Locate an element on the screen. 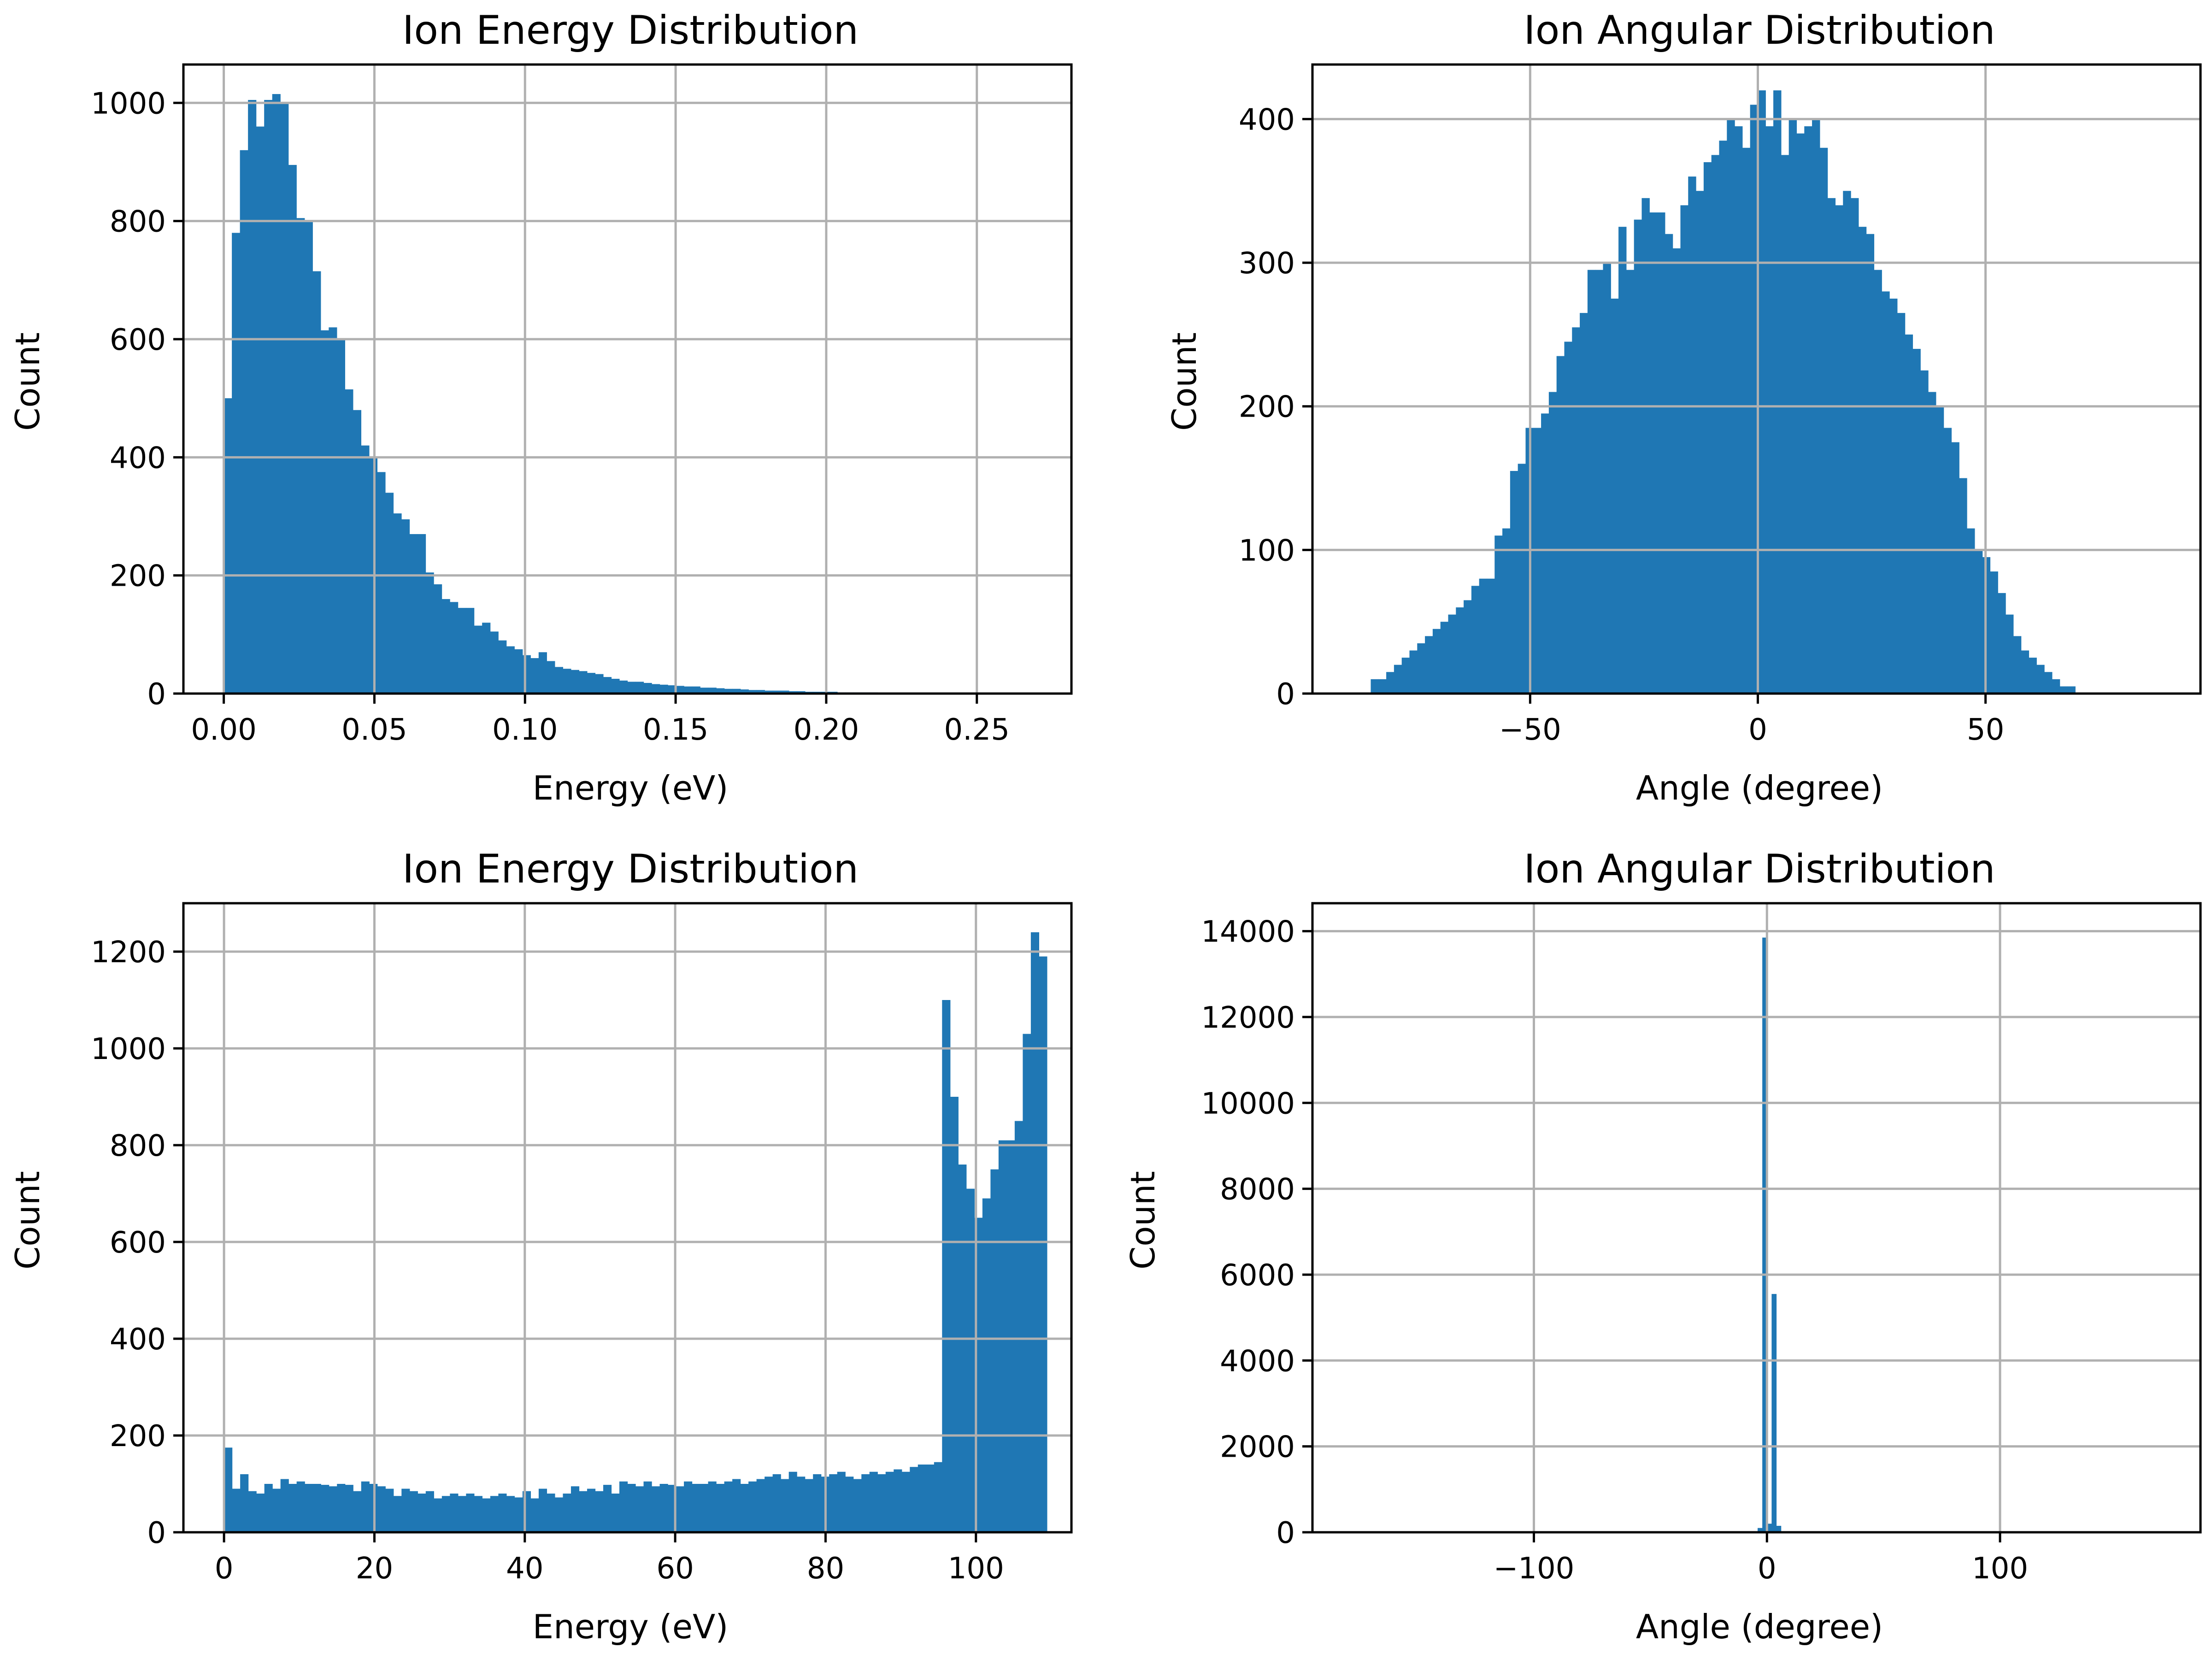  y-tick-label: 300 is located at coordinates (1267, 264).